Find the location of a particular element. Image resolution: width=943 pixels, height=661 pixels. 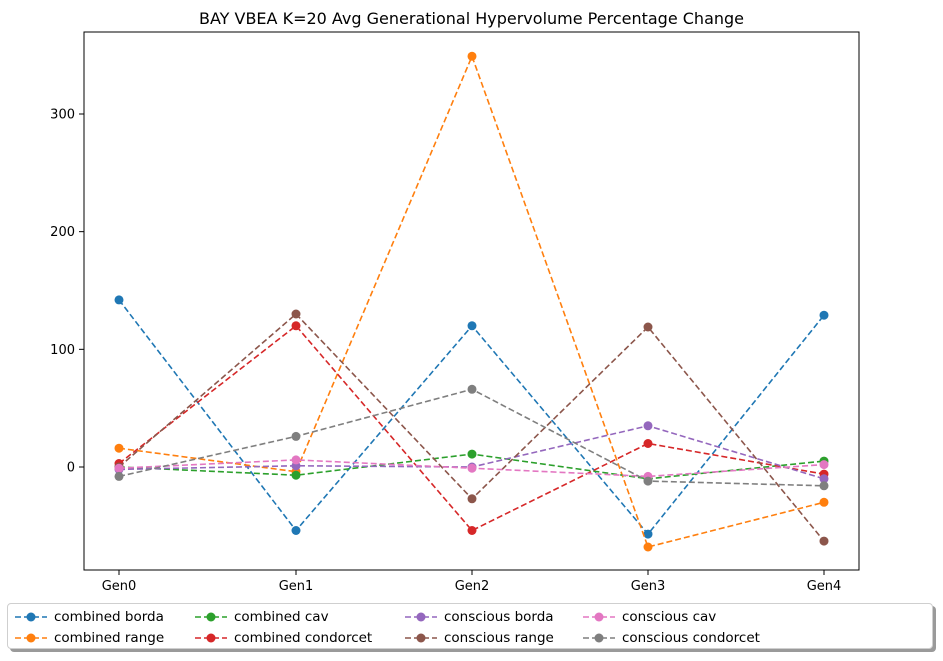

legend-item: combined condorcet is located at coordinates (283, 638).